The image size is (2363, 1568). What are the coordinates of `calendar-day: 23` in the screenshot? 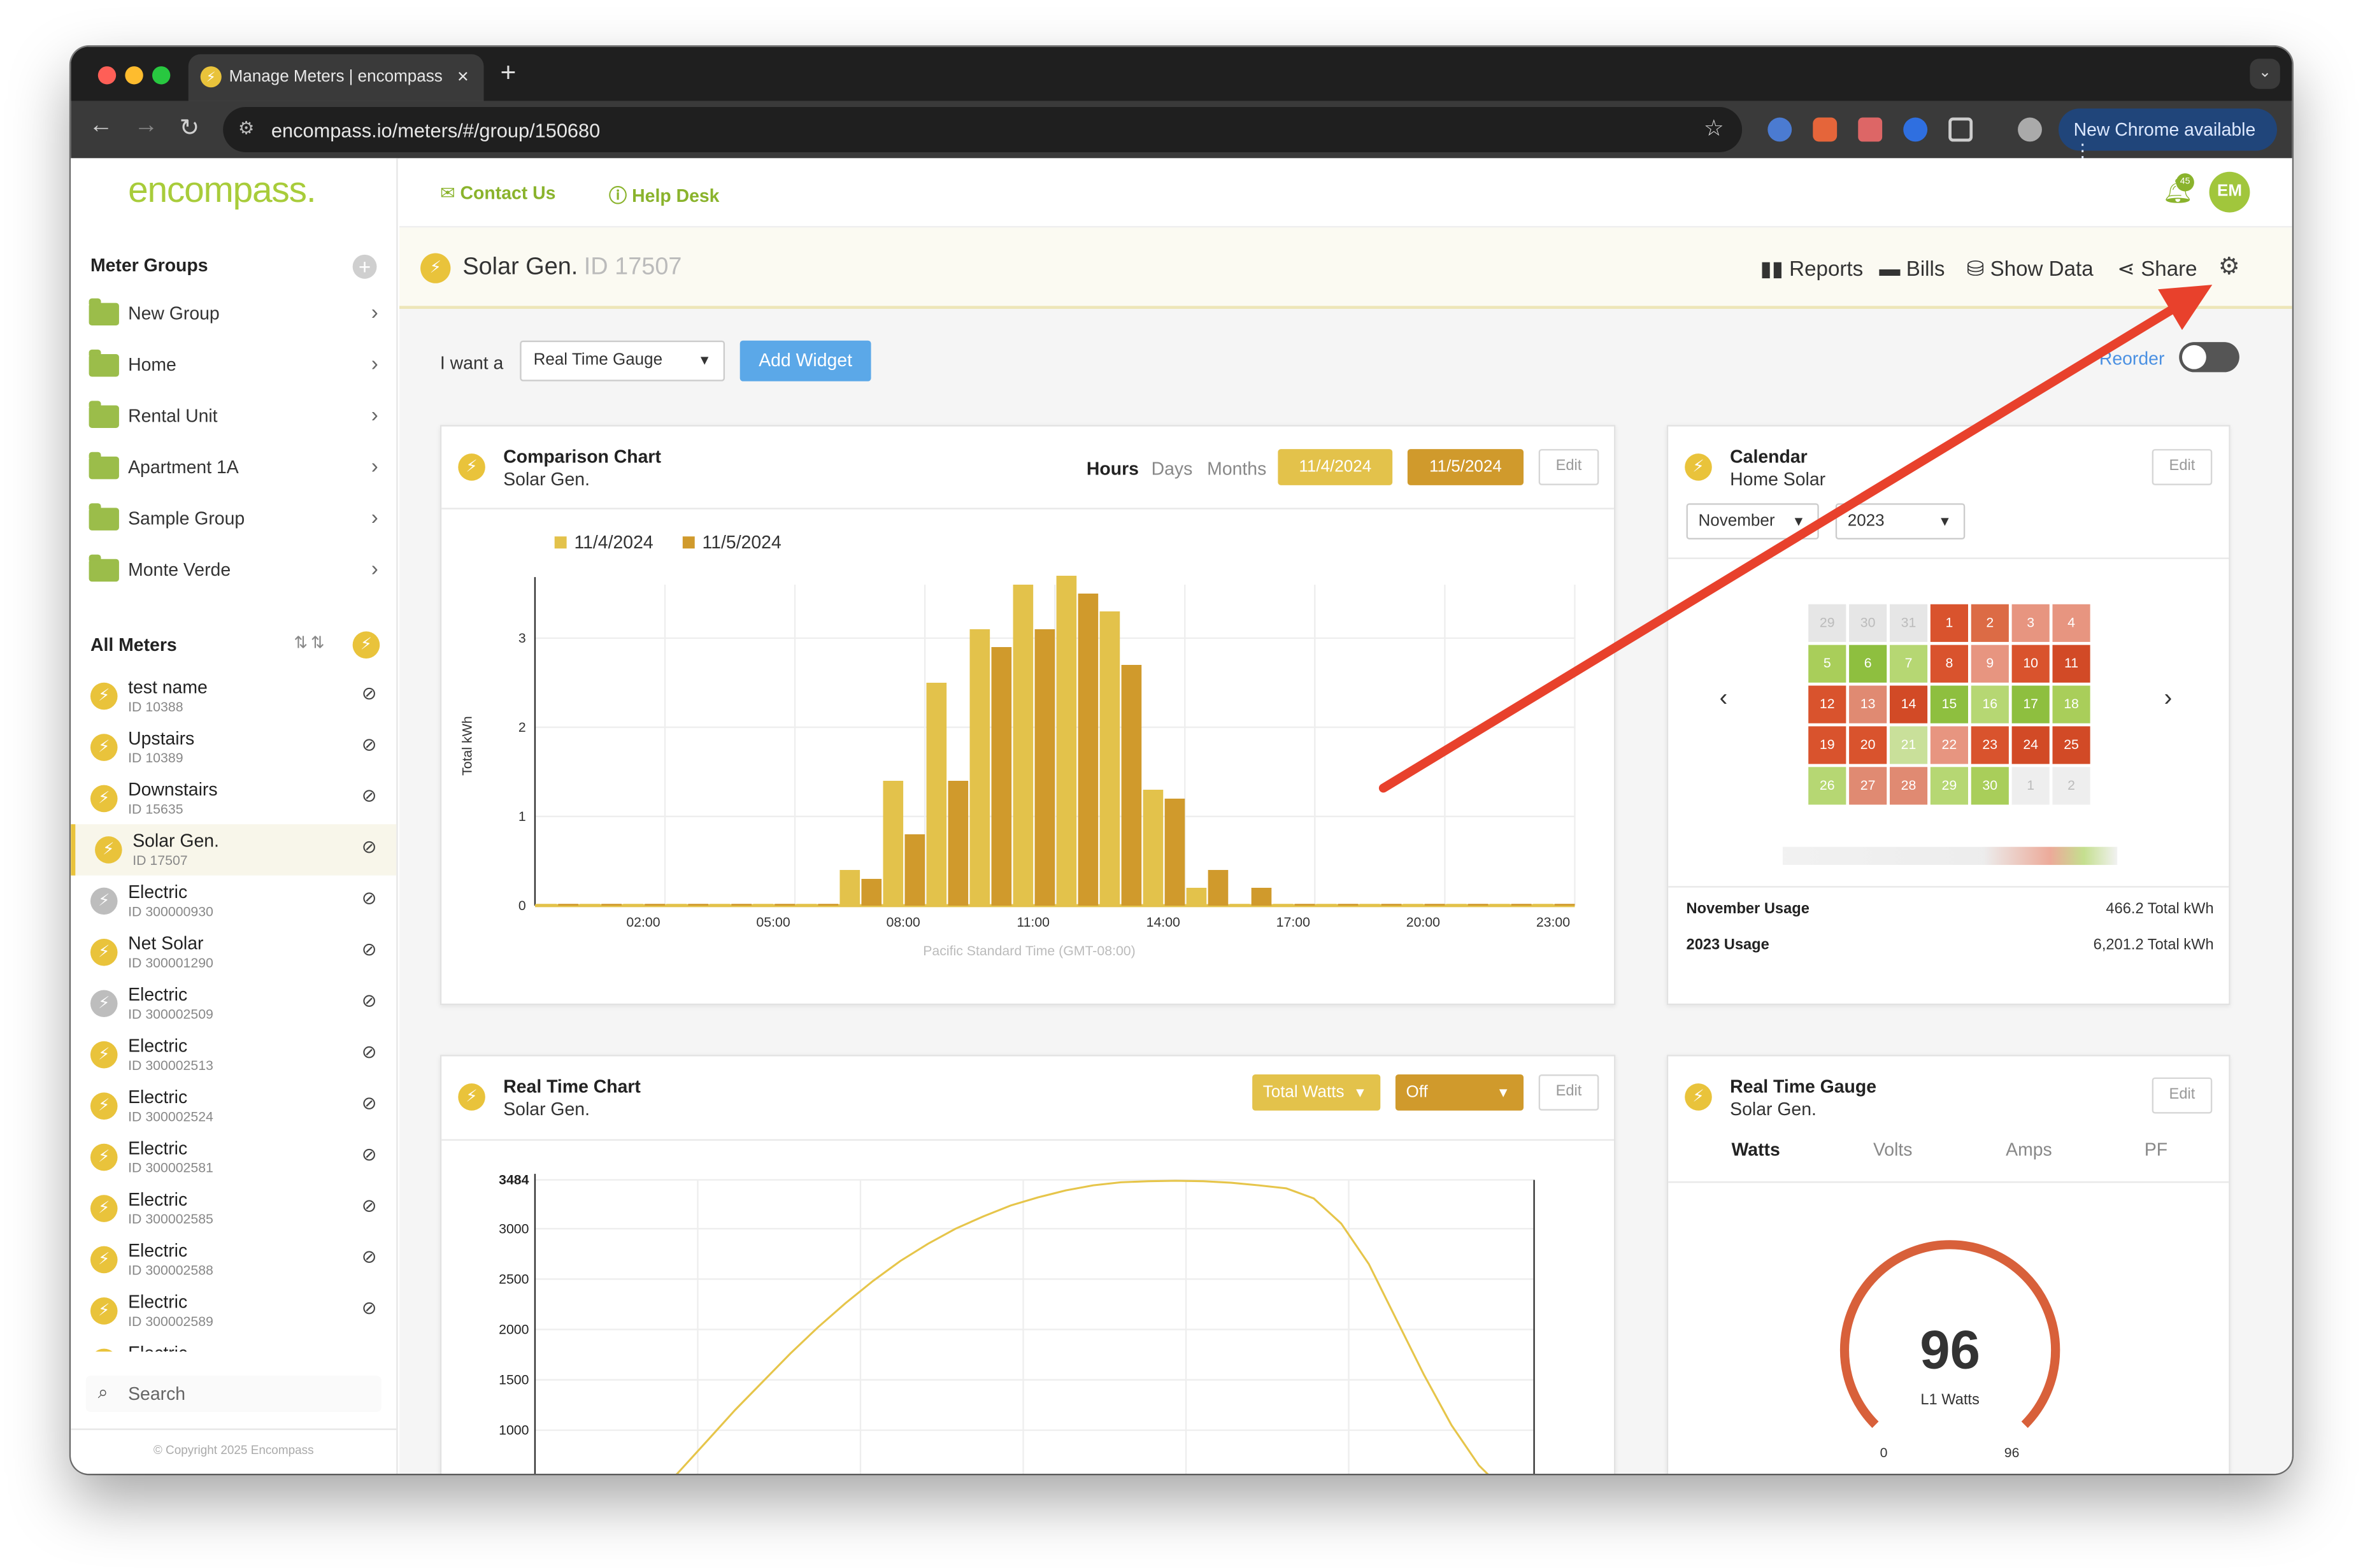 It's located at (1990, 745).